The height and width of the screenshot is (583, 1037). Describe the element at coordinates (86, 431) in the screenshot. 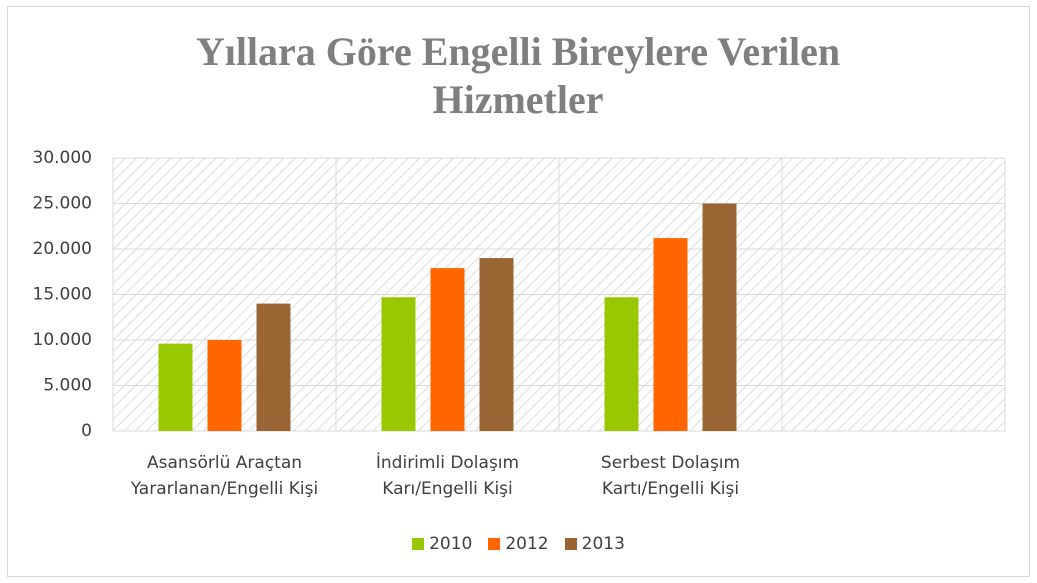

I see `y-tick-label: 0` at that location.